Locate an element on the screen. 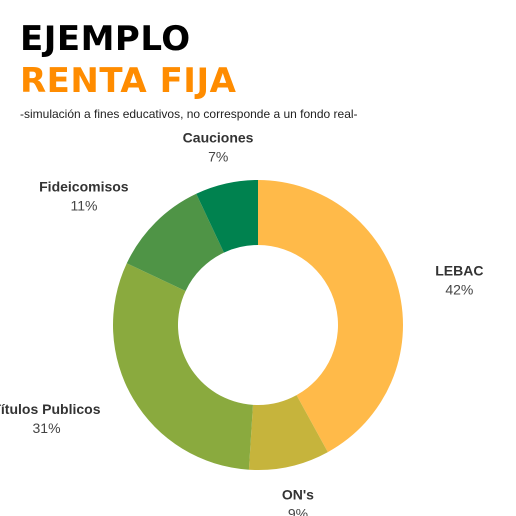  slice-value-on-s: 9% is located at coordinates (298, 511).